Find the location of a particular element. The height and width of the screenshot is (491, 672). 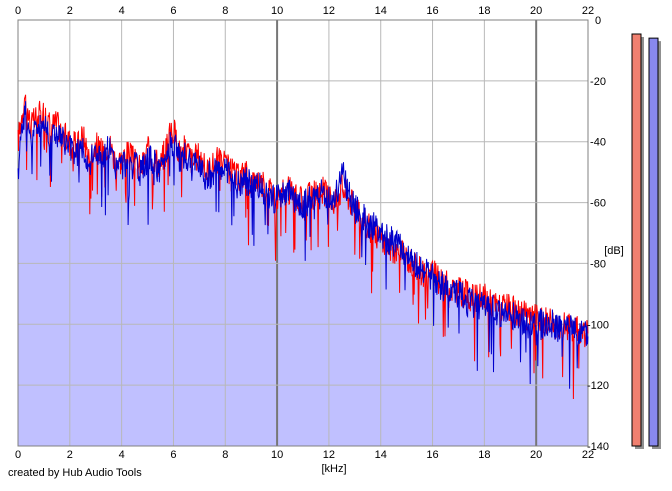

y-tick-label: -60 is located at coordinates (598, 204).